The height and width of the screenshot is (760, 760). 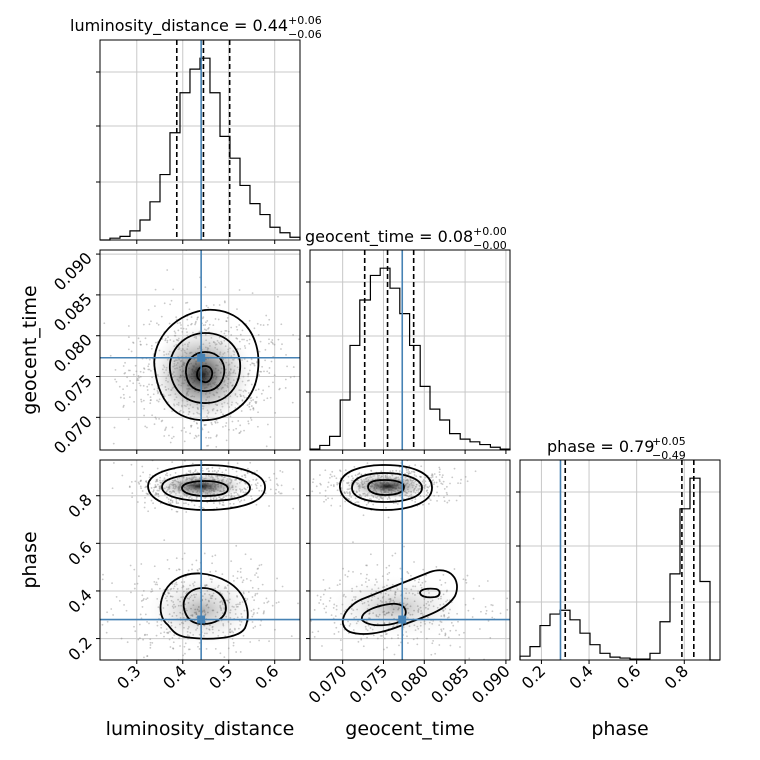 What do you see at coordinates (533, 676) in the screenshot?
I see `x-tick-label-phase: 0.2` at bounding box center [533, 676].